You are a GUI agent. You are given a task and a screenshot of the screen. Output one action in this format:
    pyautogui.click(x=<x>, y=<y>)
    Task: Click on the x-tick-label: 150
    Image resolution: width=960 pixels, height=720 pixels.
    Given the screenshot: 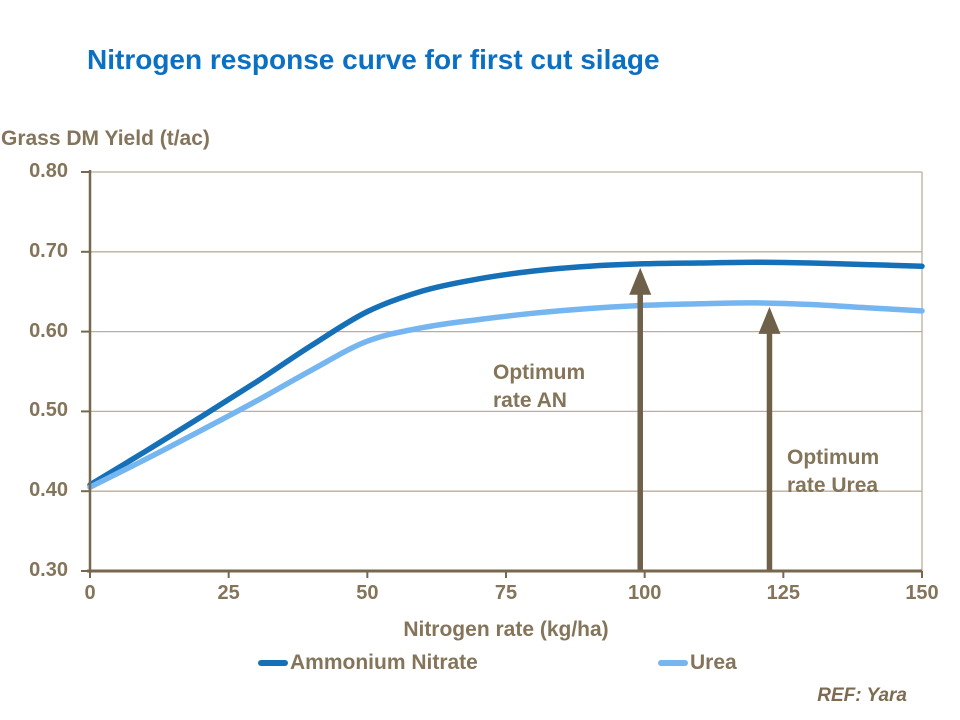 What is the action you would take?
    pyautogui.click(x=922, y=593)
    